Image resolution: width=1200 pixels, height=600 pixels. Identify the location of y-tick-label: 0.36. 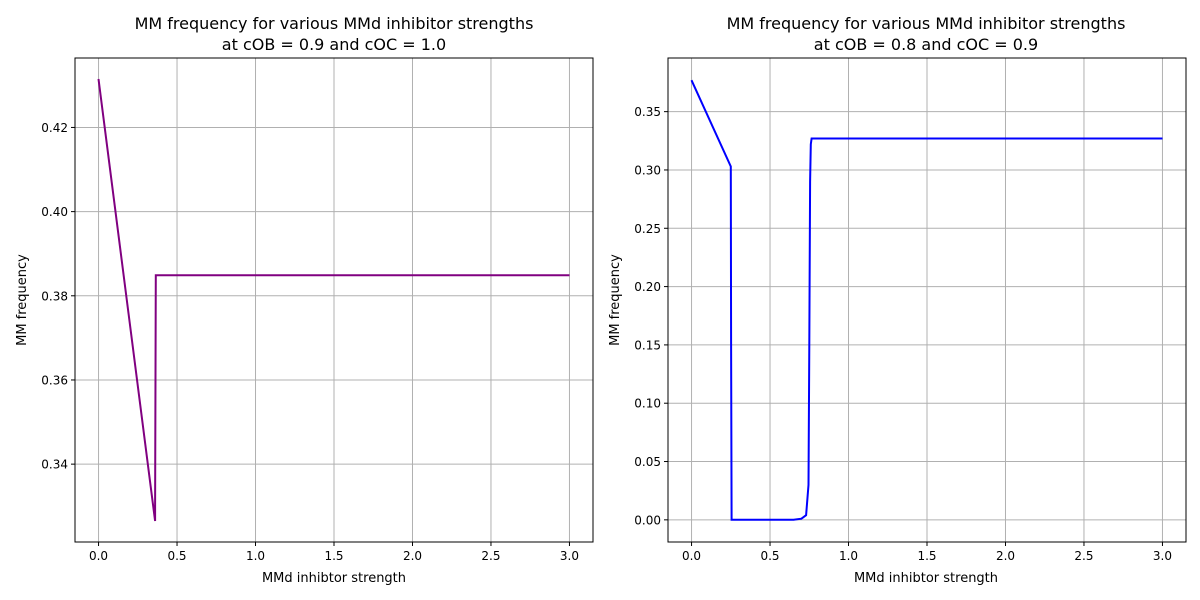
(54, 380).